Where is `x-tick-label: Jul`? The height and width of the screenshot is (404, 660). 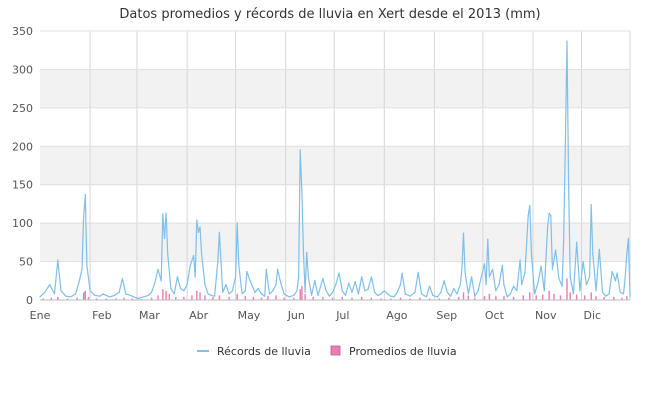 x-tick-label: Jul is located at coordinates (342, 315).